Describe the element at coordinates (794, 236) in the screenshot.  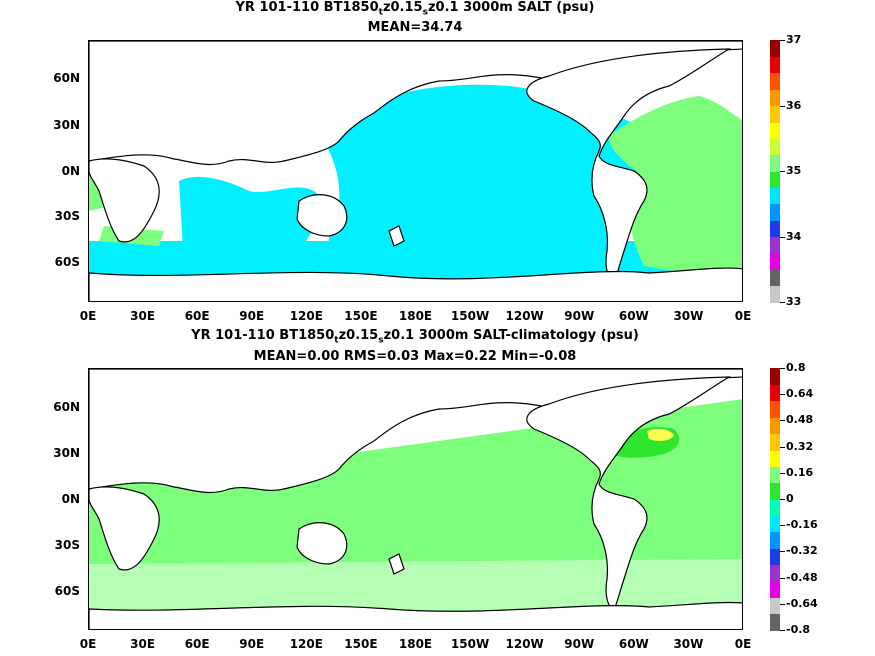
I see `panel1-colorbar-label: 34` at that location.